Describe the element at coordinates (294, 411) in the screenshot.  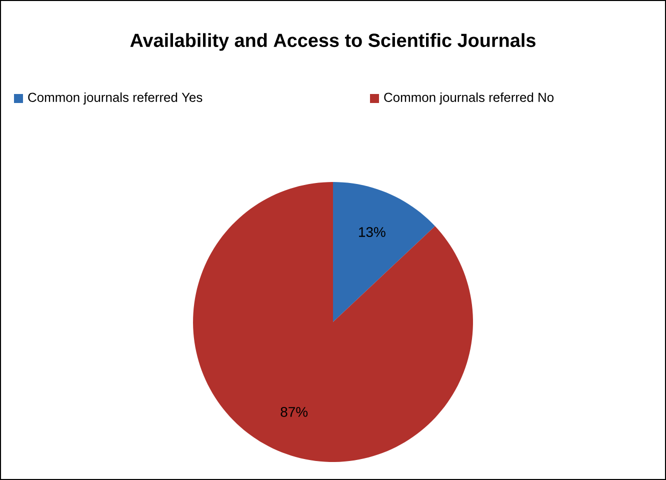
I see `data-label: 87%` at that location.